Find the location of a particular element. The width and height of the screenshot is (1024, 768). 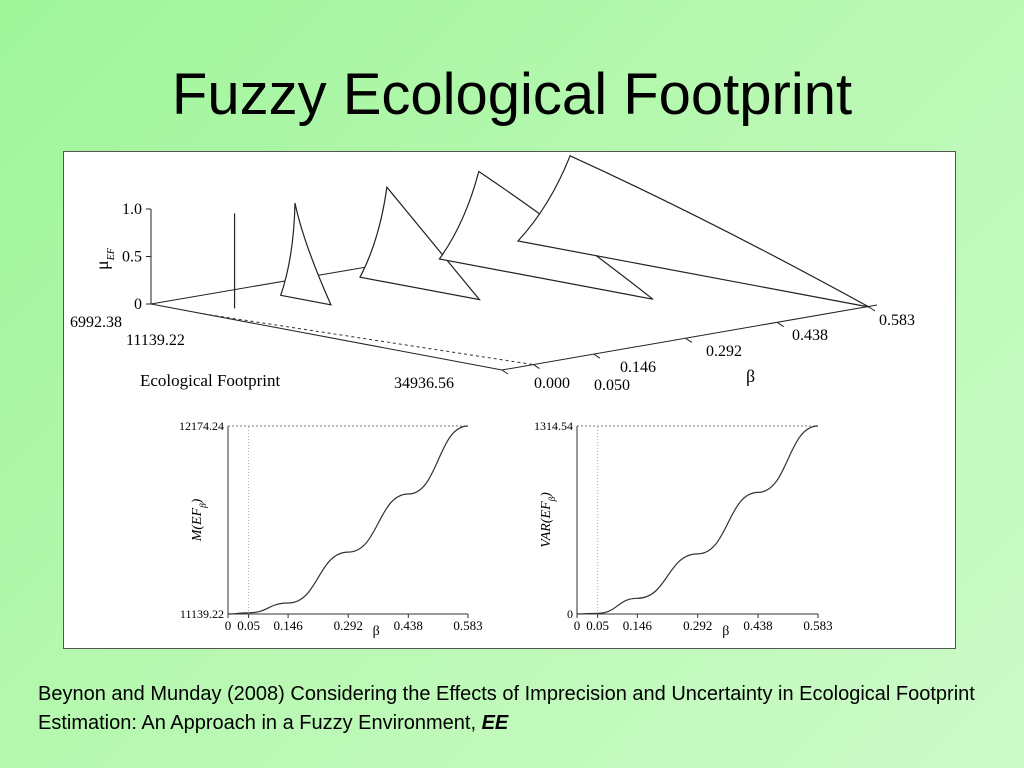

mu-tick-label: 1.0 is located at coordinates (132, 209).